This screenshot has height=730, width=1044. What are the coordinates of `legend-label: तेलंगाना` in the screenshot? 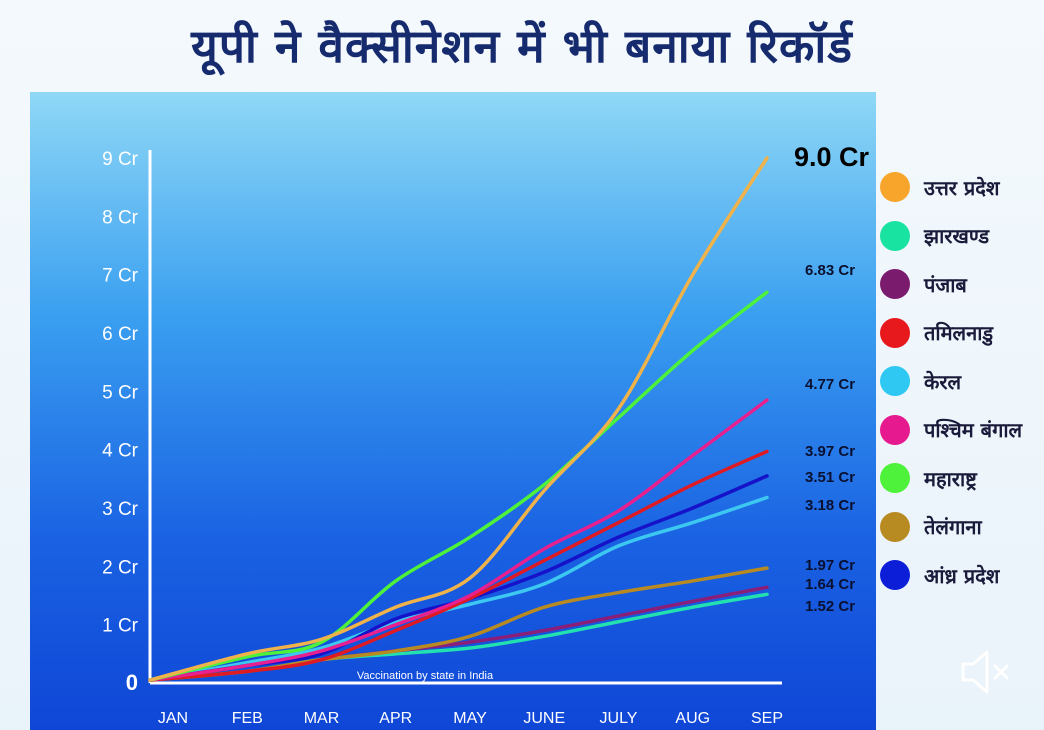 It's located at (953, 527).